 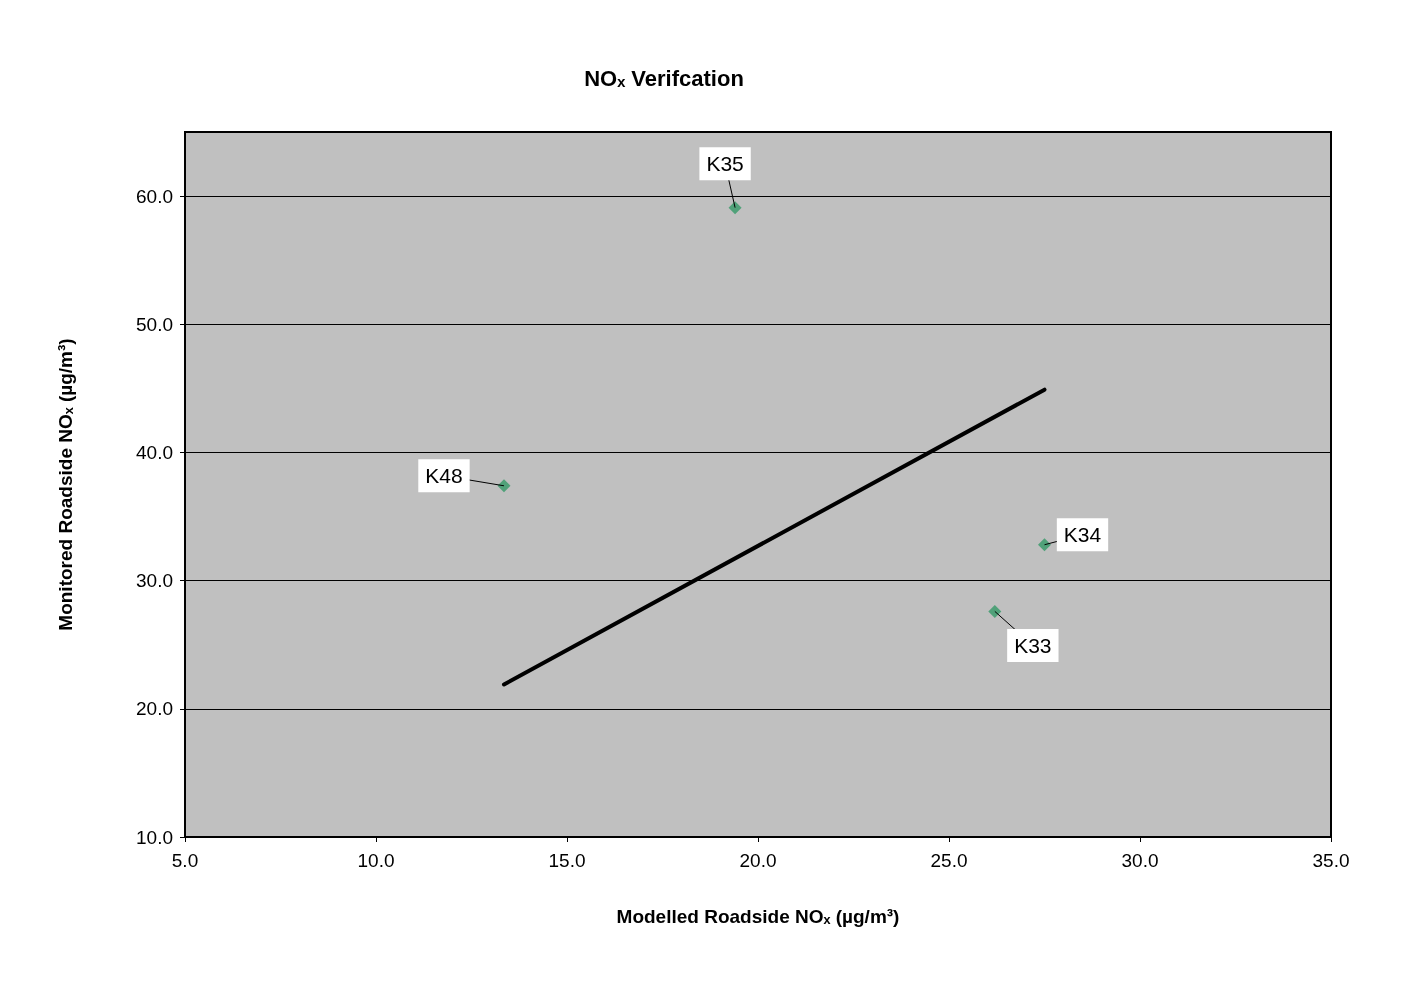 I want to click on y-tick-label: 50.0, so click(x=154, y=324).